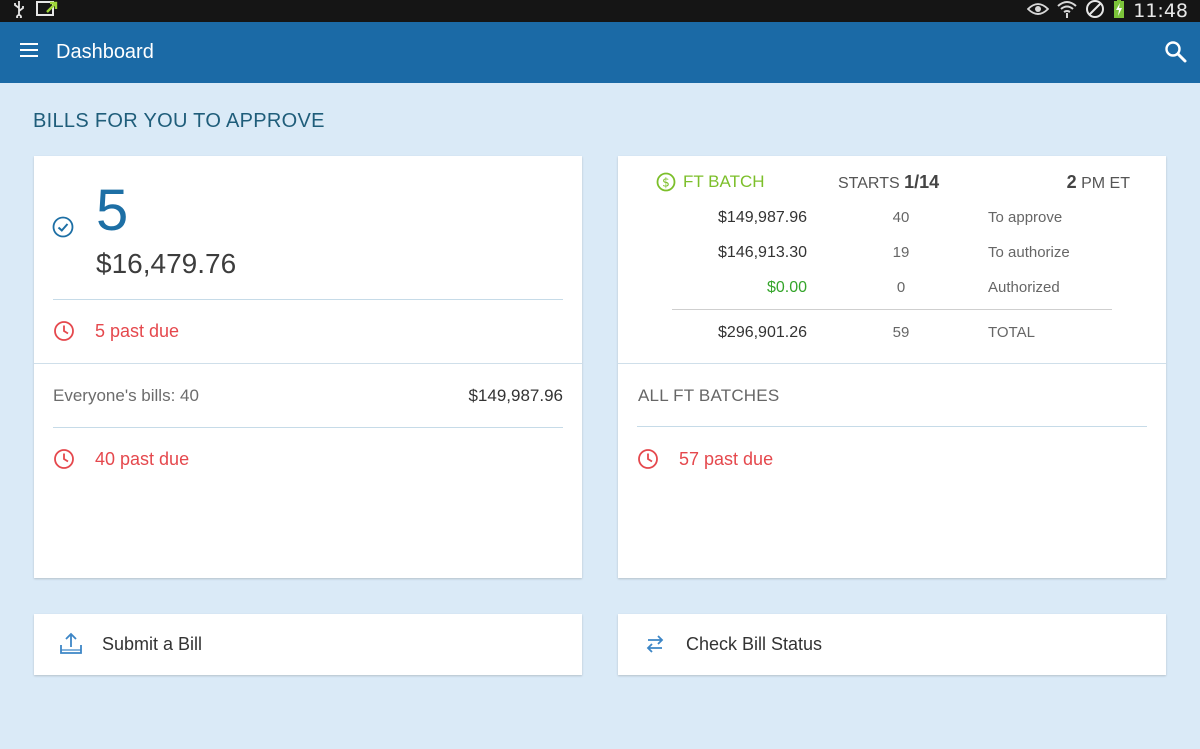  Describe the element at coordinates (1029, 252) in the screenshot. I see `ft-row-label: To authorize` at that location.